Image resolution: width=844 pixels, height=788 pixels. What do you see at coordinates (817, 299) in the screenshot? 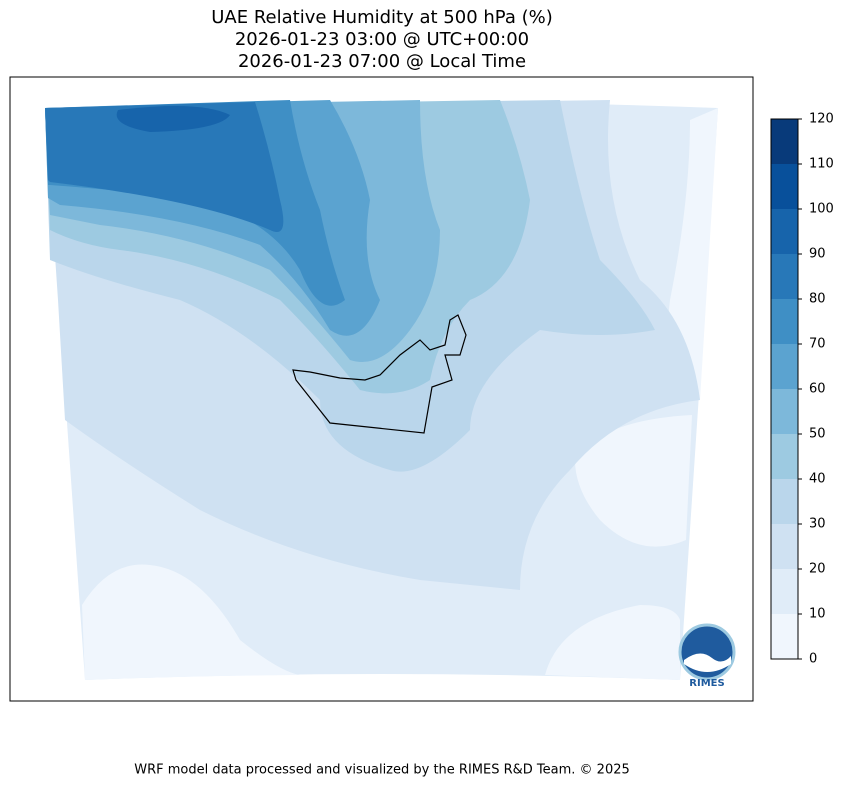
I see `colorbar-tick-label: 80` at bounding box center [817, 299].